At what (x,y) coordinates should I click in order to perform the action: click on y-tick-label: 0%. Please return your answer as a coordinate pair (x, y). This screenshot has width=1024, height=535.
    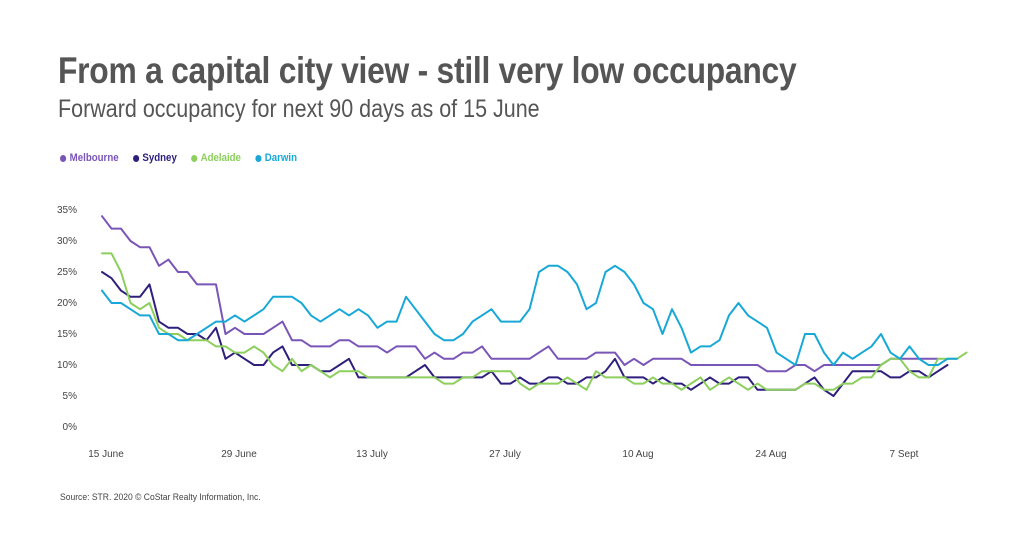
    Looking at the image, I should click on (70, 427).